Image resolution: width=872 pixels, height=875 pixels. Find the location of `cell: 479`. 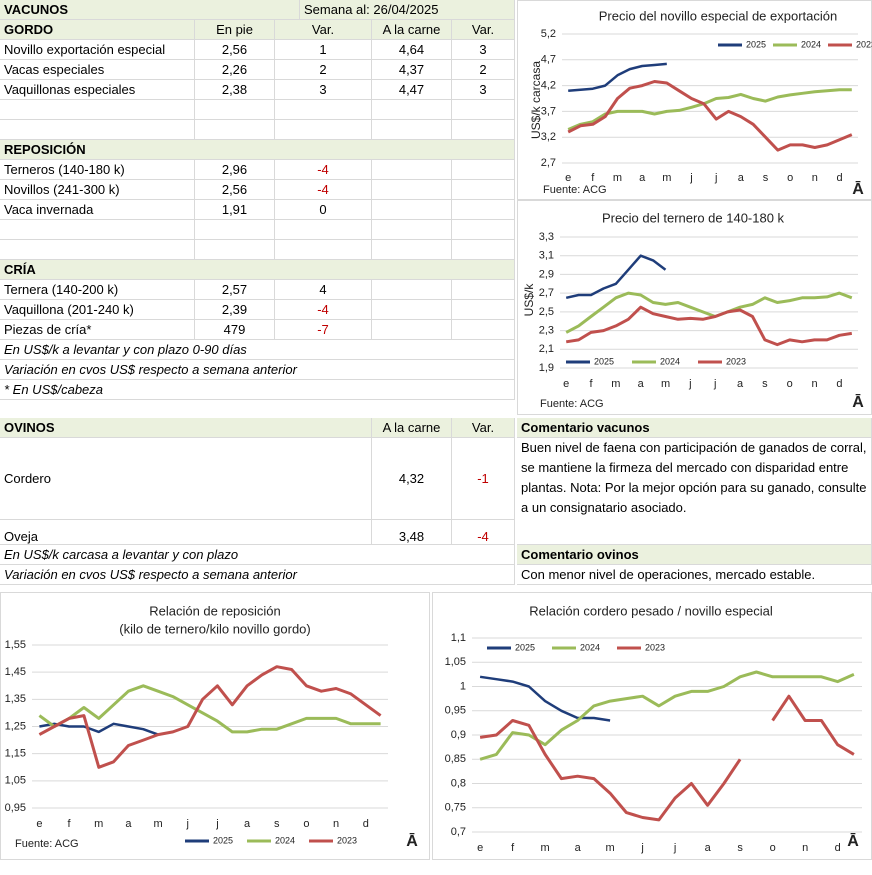

cell: 479 is located at coordinates (235, 330).